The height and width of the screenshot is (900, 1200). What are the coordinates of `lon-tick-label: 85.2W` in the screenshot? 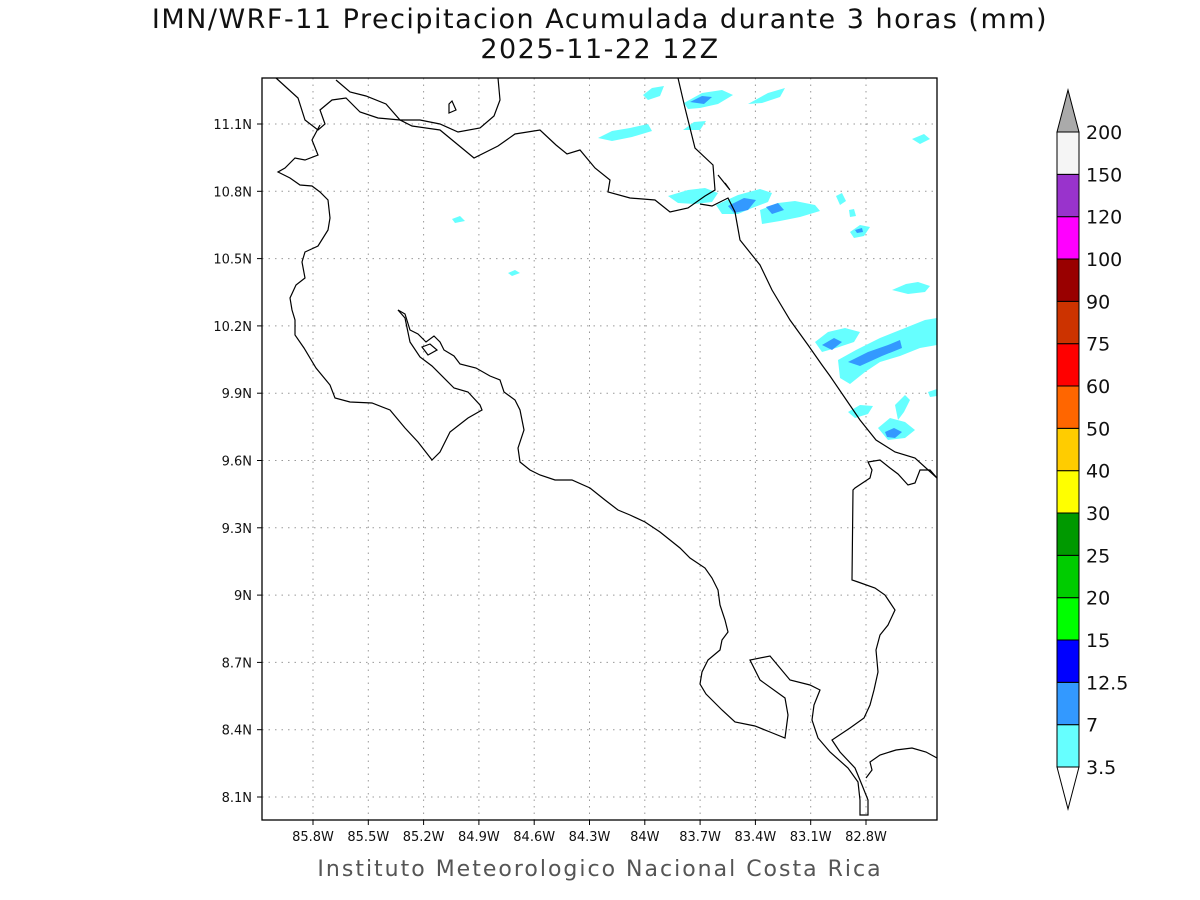 It's located at (424, 837).